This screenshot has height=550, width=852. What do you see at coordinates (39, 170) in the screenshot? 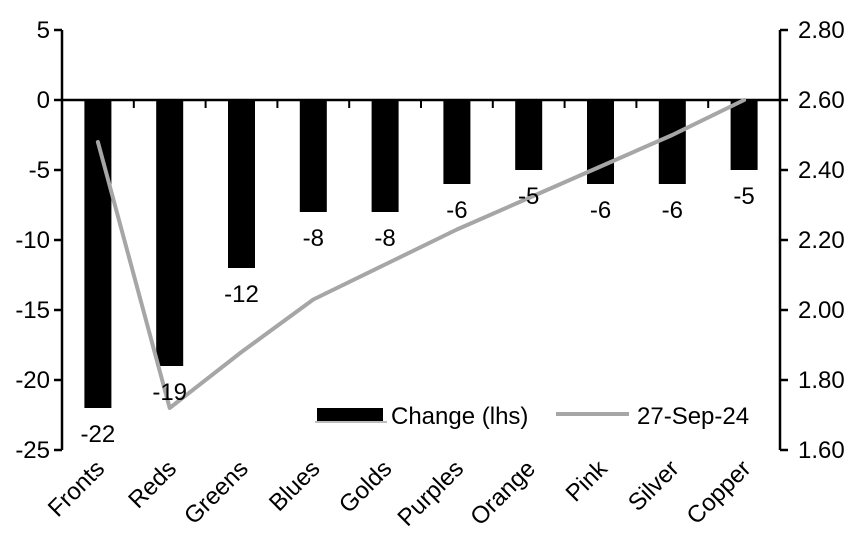
I see `left-axis-tick-label: -5` at bounding box center [39, 170].